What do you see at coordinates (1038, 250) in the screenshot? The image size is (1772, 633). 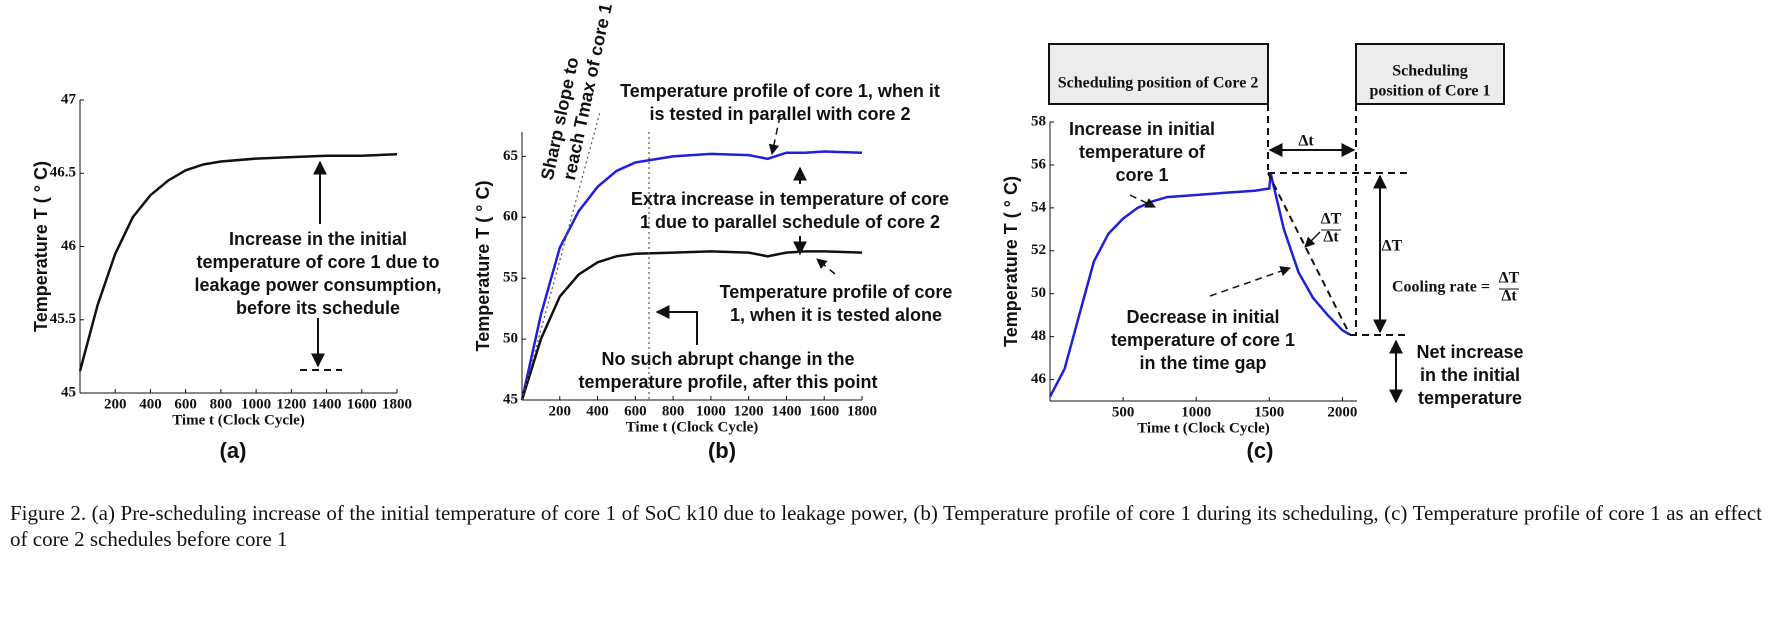 I see `y-tick-label: 52` at bounding box center [1038, 250].